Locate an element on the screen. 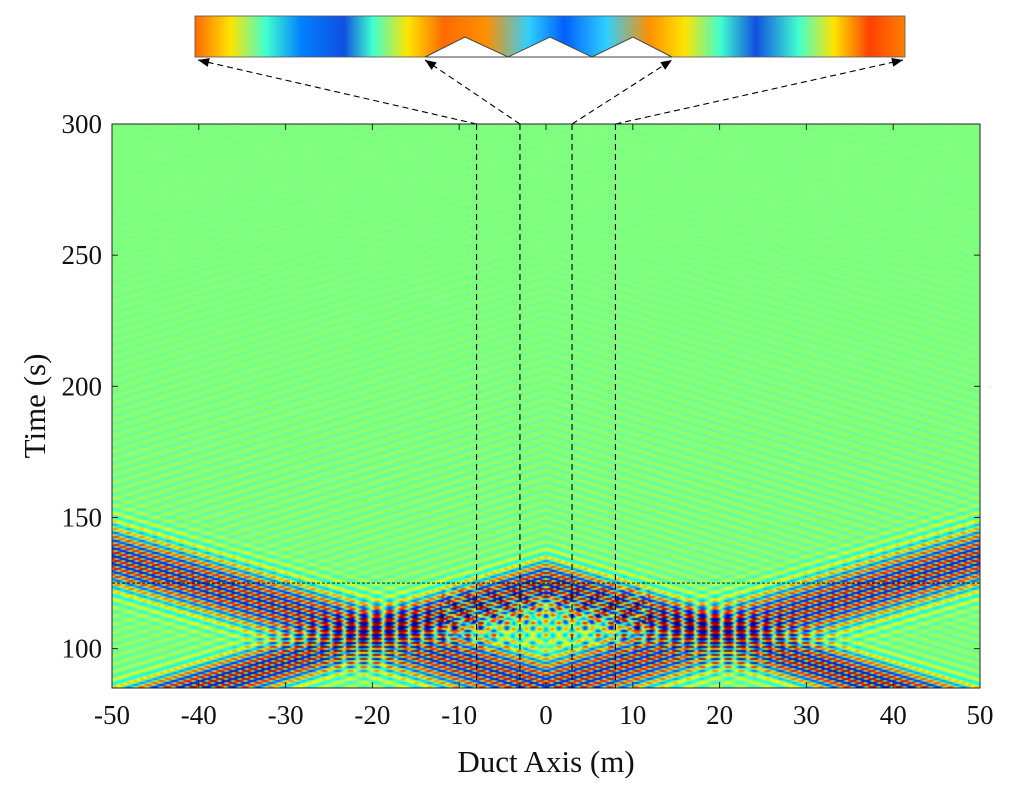  y-tick-label: 150 is located at coordinates (82, 517).